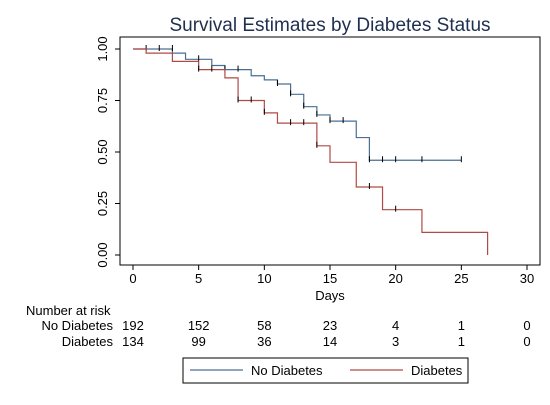 The width and height of the screenshot is (550, 405). Describe the element at coordinates (102, 203) in the screenshot. I see `y-tick-label: 0.25` at that location.